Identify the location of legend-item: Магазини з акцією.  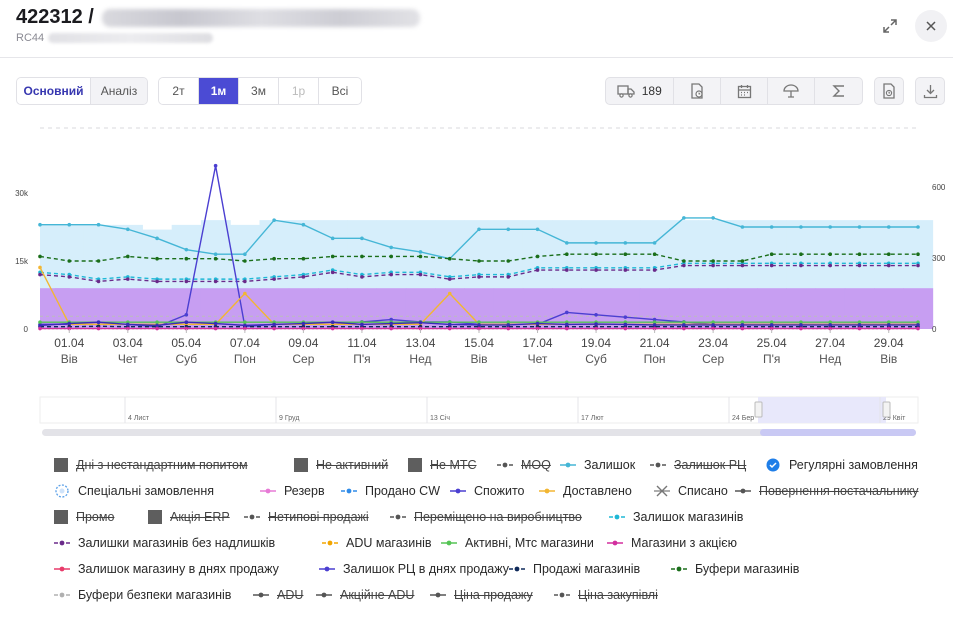
(672, 543).